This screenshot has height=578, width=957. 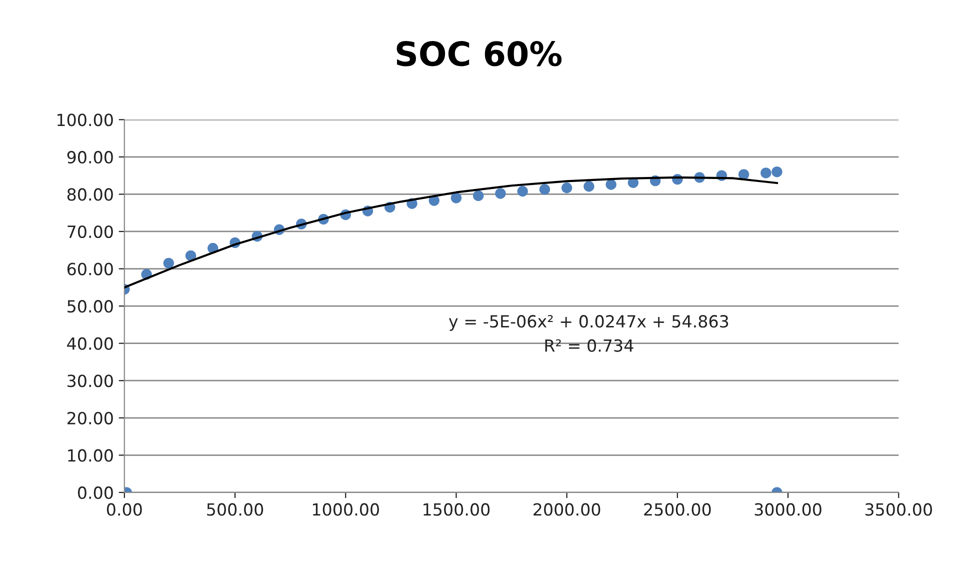 I want to click on y-tick-label: 80.00, so click(x=90, y=194).